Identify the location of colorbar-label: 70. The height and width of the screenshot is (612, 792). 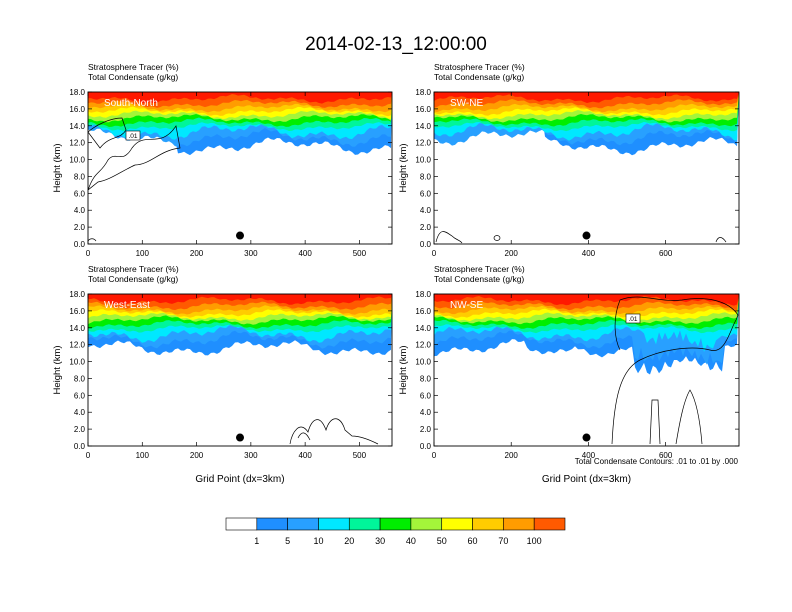
(503, 541).